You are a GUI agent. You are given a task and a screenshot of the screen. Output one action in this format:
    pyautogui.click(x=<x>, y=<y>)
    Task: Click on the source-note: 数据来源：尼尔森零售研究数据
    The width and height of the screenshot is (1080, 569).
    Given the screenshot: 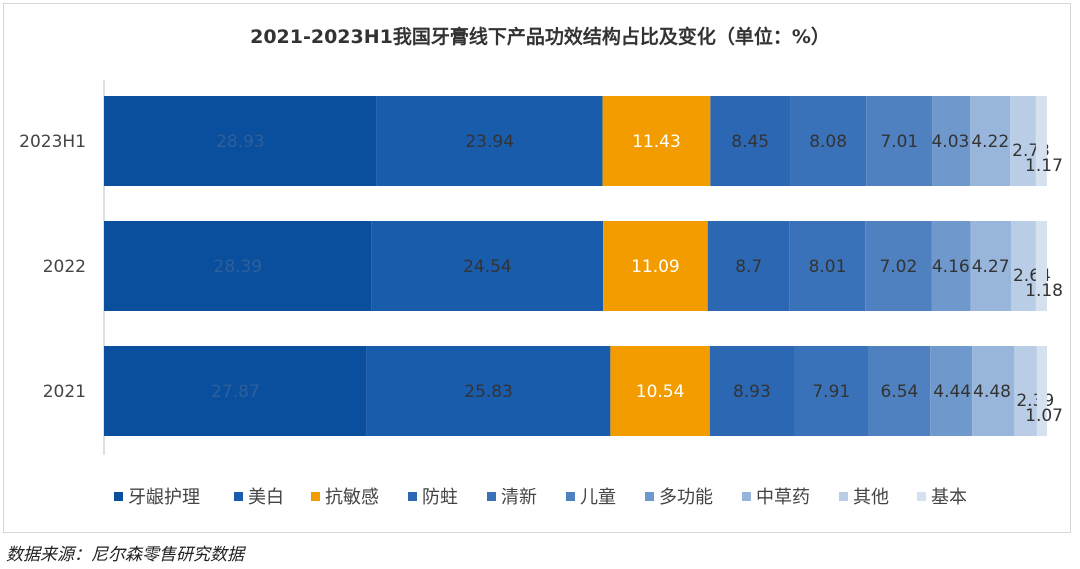 What is the action you would take?
    pyautogui.click(x=125, y=555)
    